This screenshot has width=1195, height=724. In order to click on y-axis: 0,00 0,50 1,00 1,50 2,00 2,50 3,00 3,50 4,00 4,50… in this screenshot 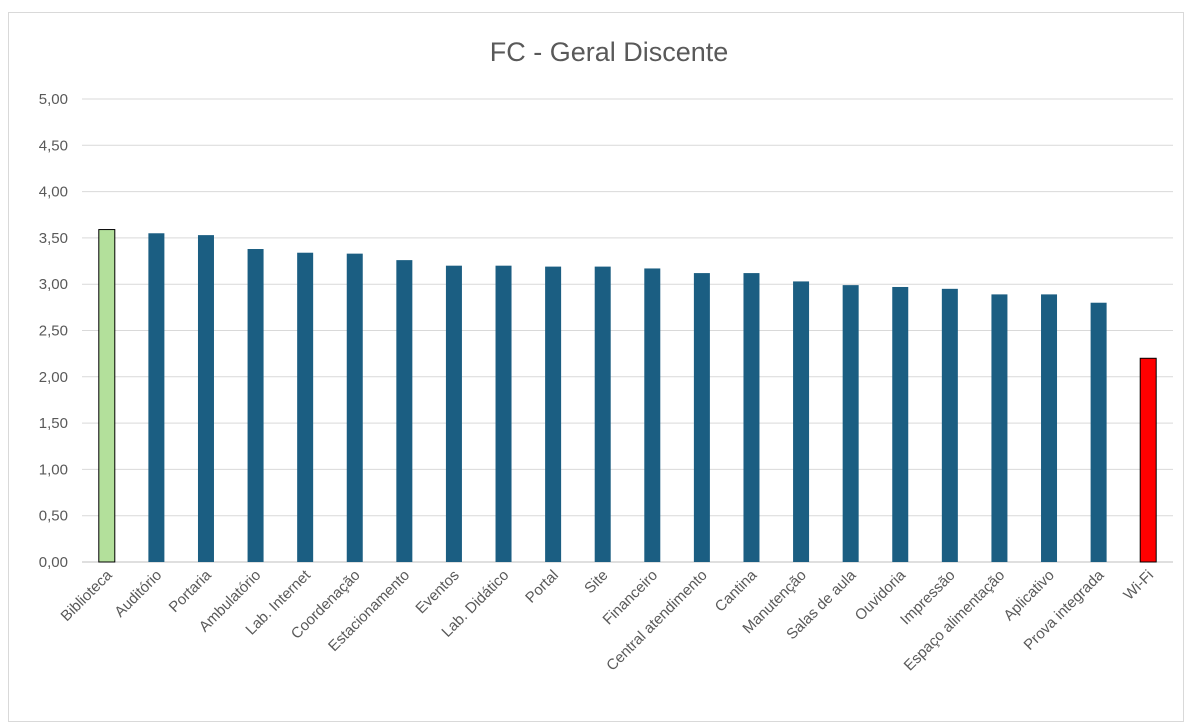, I will do `click(53, 331)`.